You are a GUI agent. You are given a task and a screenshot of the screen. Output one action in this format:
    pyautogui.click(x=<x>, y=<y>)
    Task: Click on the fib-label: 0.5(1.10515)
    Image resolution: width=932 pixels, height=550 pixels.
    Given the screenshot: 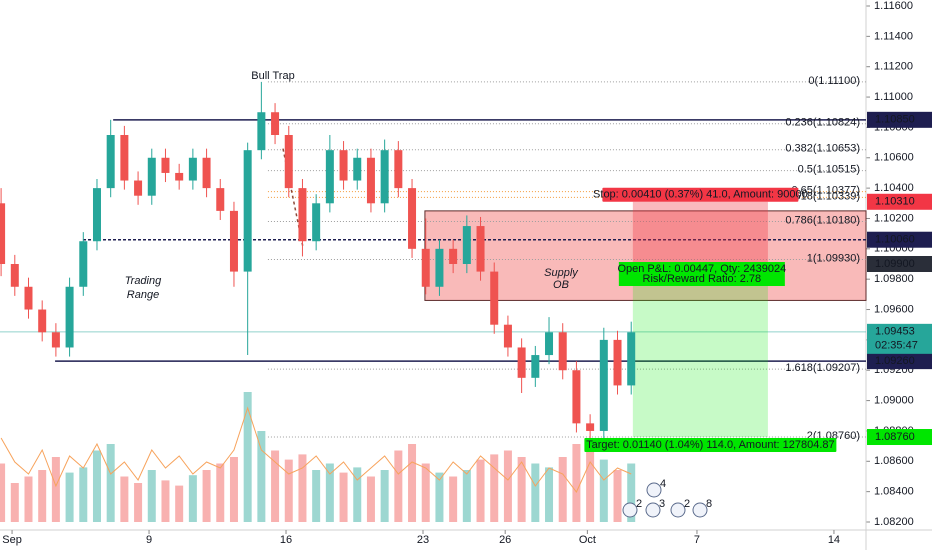 What is the action you would take?
    pyautogui.click(x=829, y=170)
    